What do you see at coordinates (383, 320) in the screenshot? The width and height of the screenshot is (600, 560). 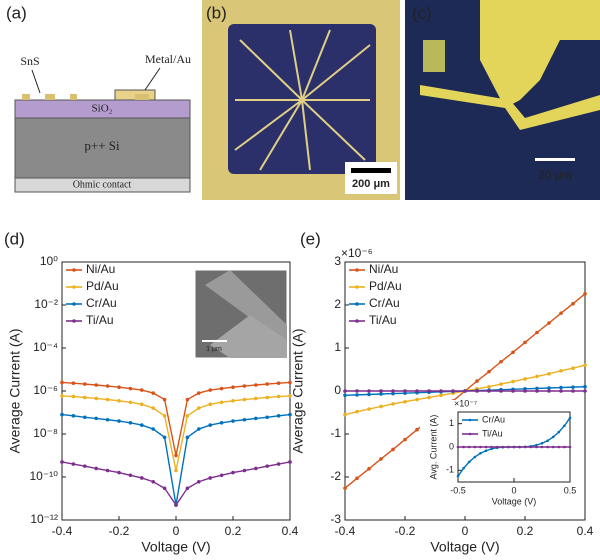 I see `legend-label: Ti/Au` at bounding box center [383, 320].